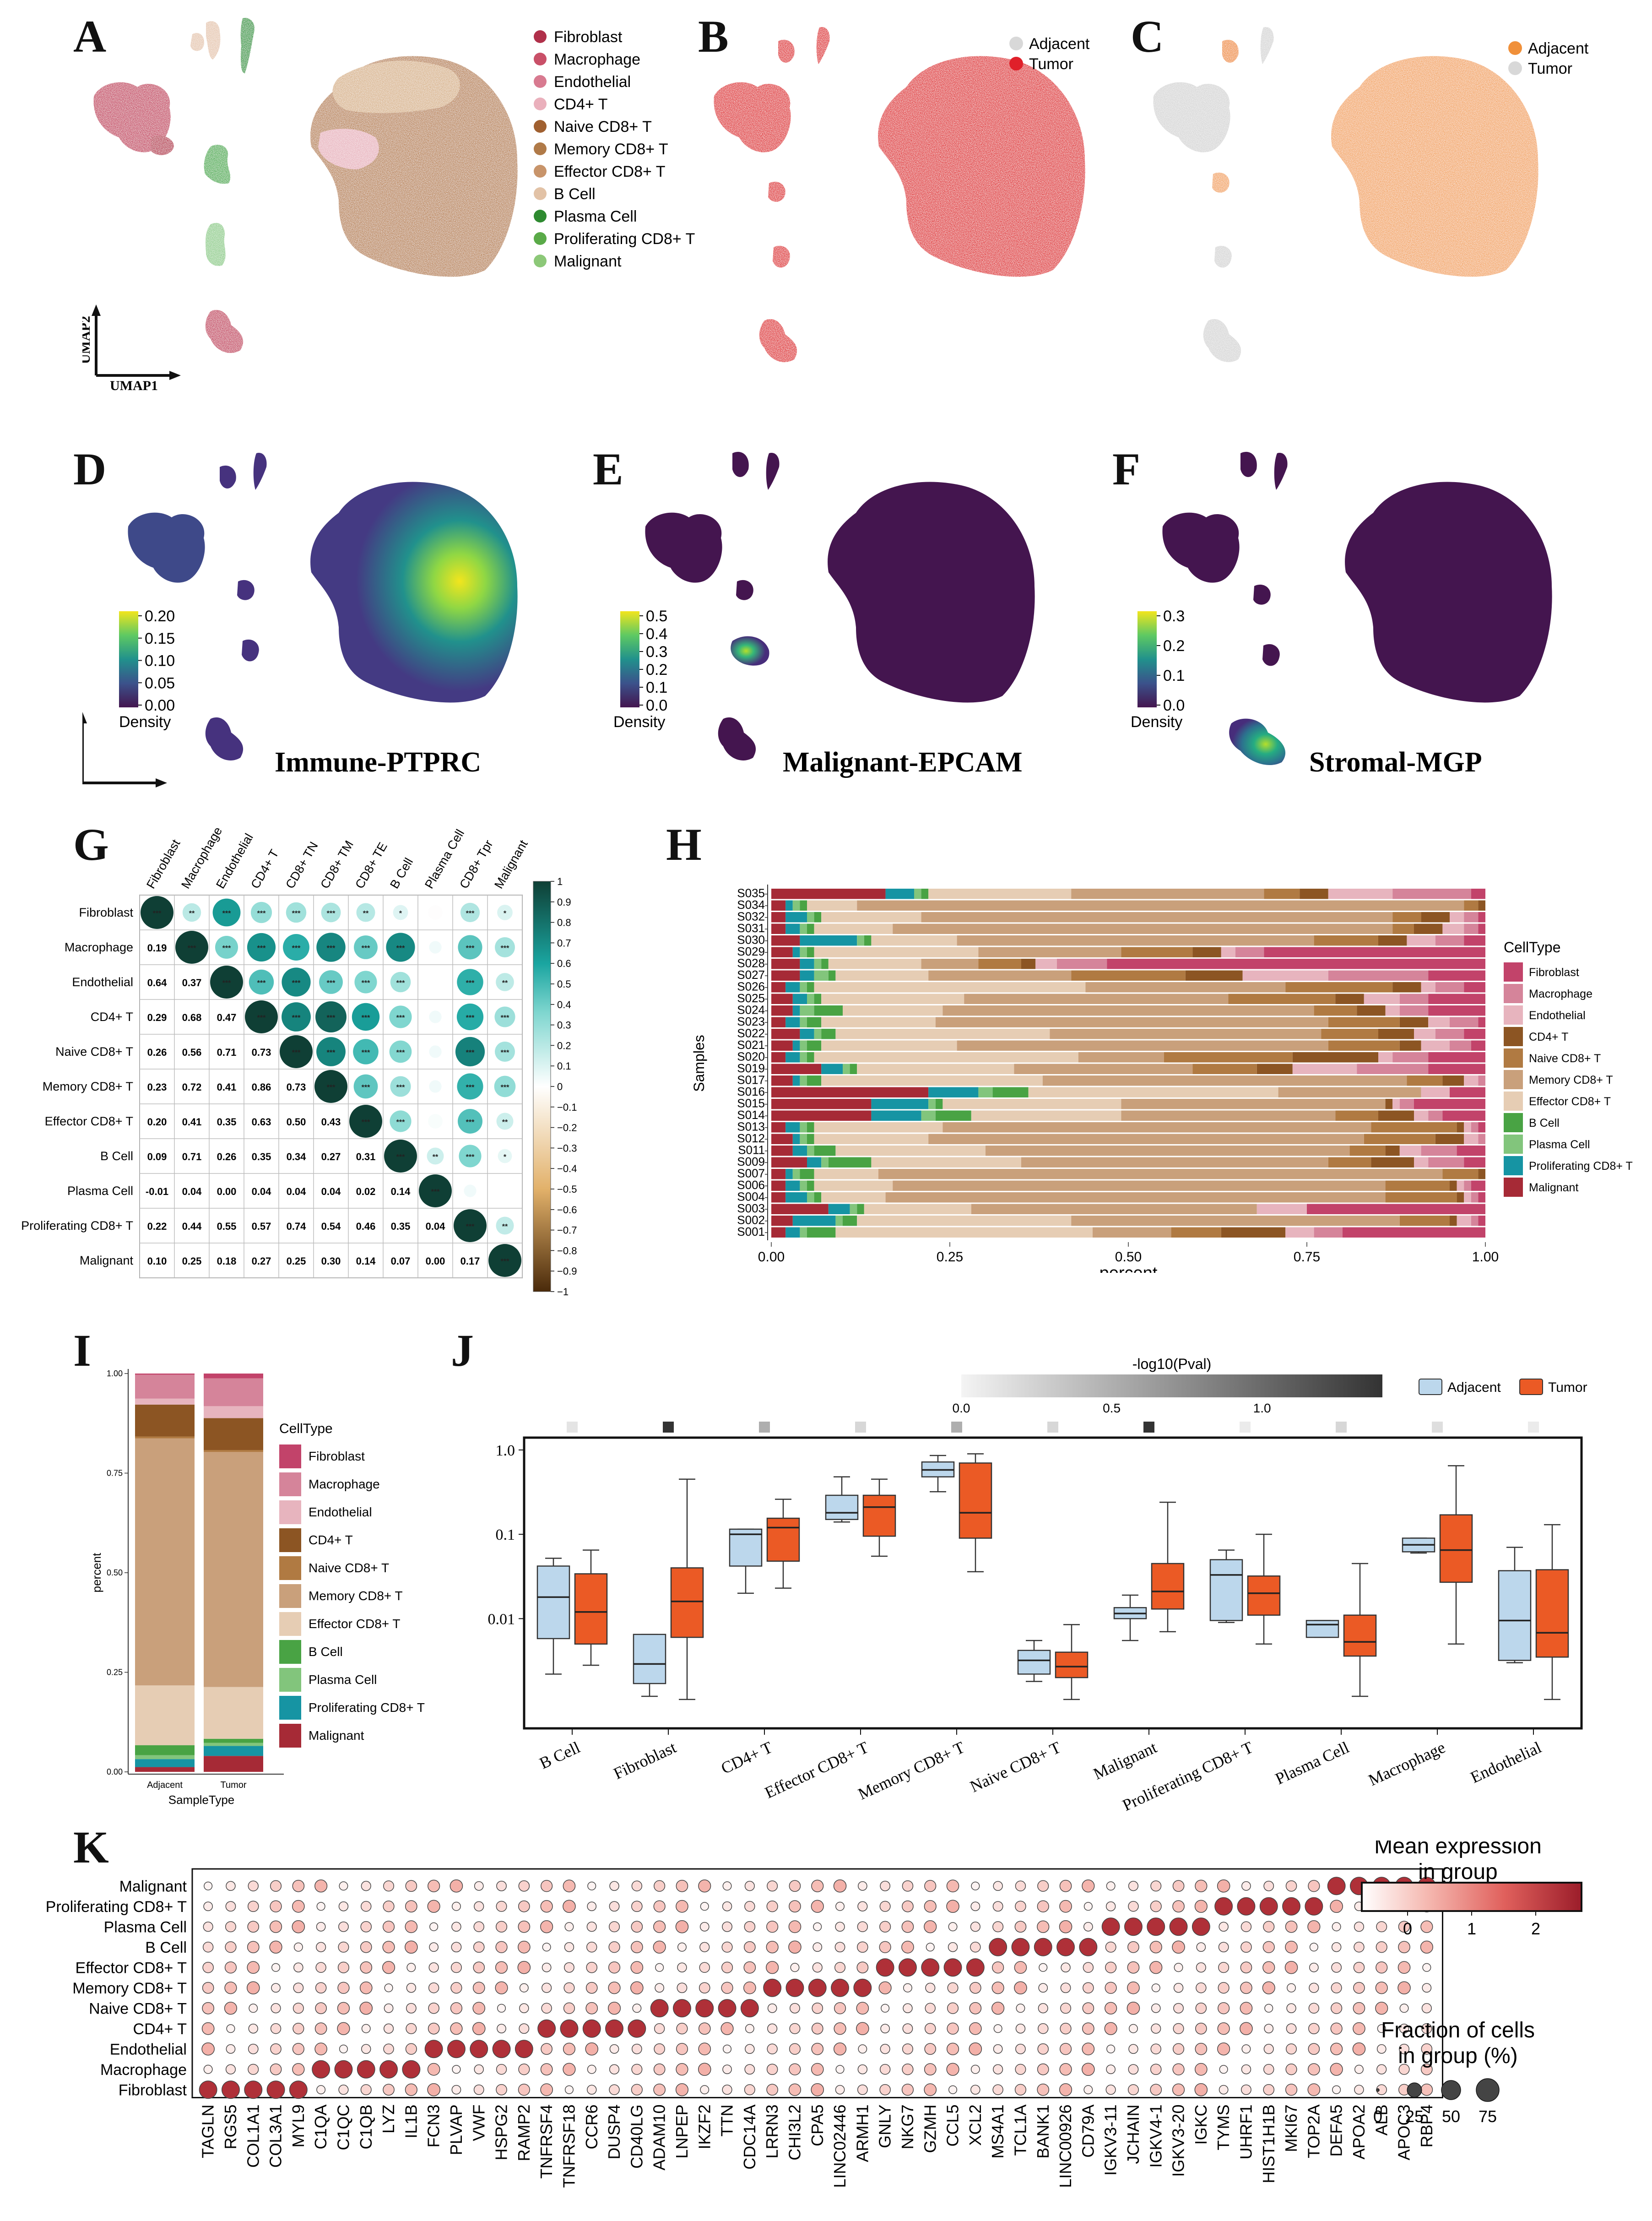 This screenshot has height=2221, width=1652. What do you see at coordinates (1281, 472) in the screenshot?
I see `density-f-top2` at bounding box center [1281, 472].